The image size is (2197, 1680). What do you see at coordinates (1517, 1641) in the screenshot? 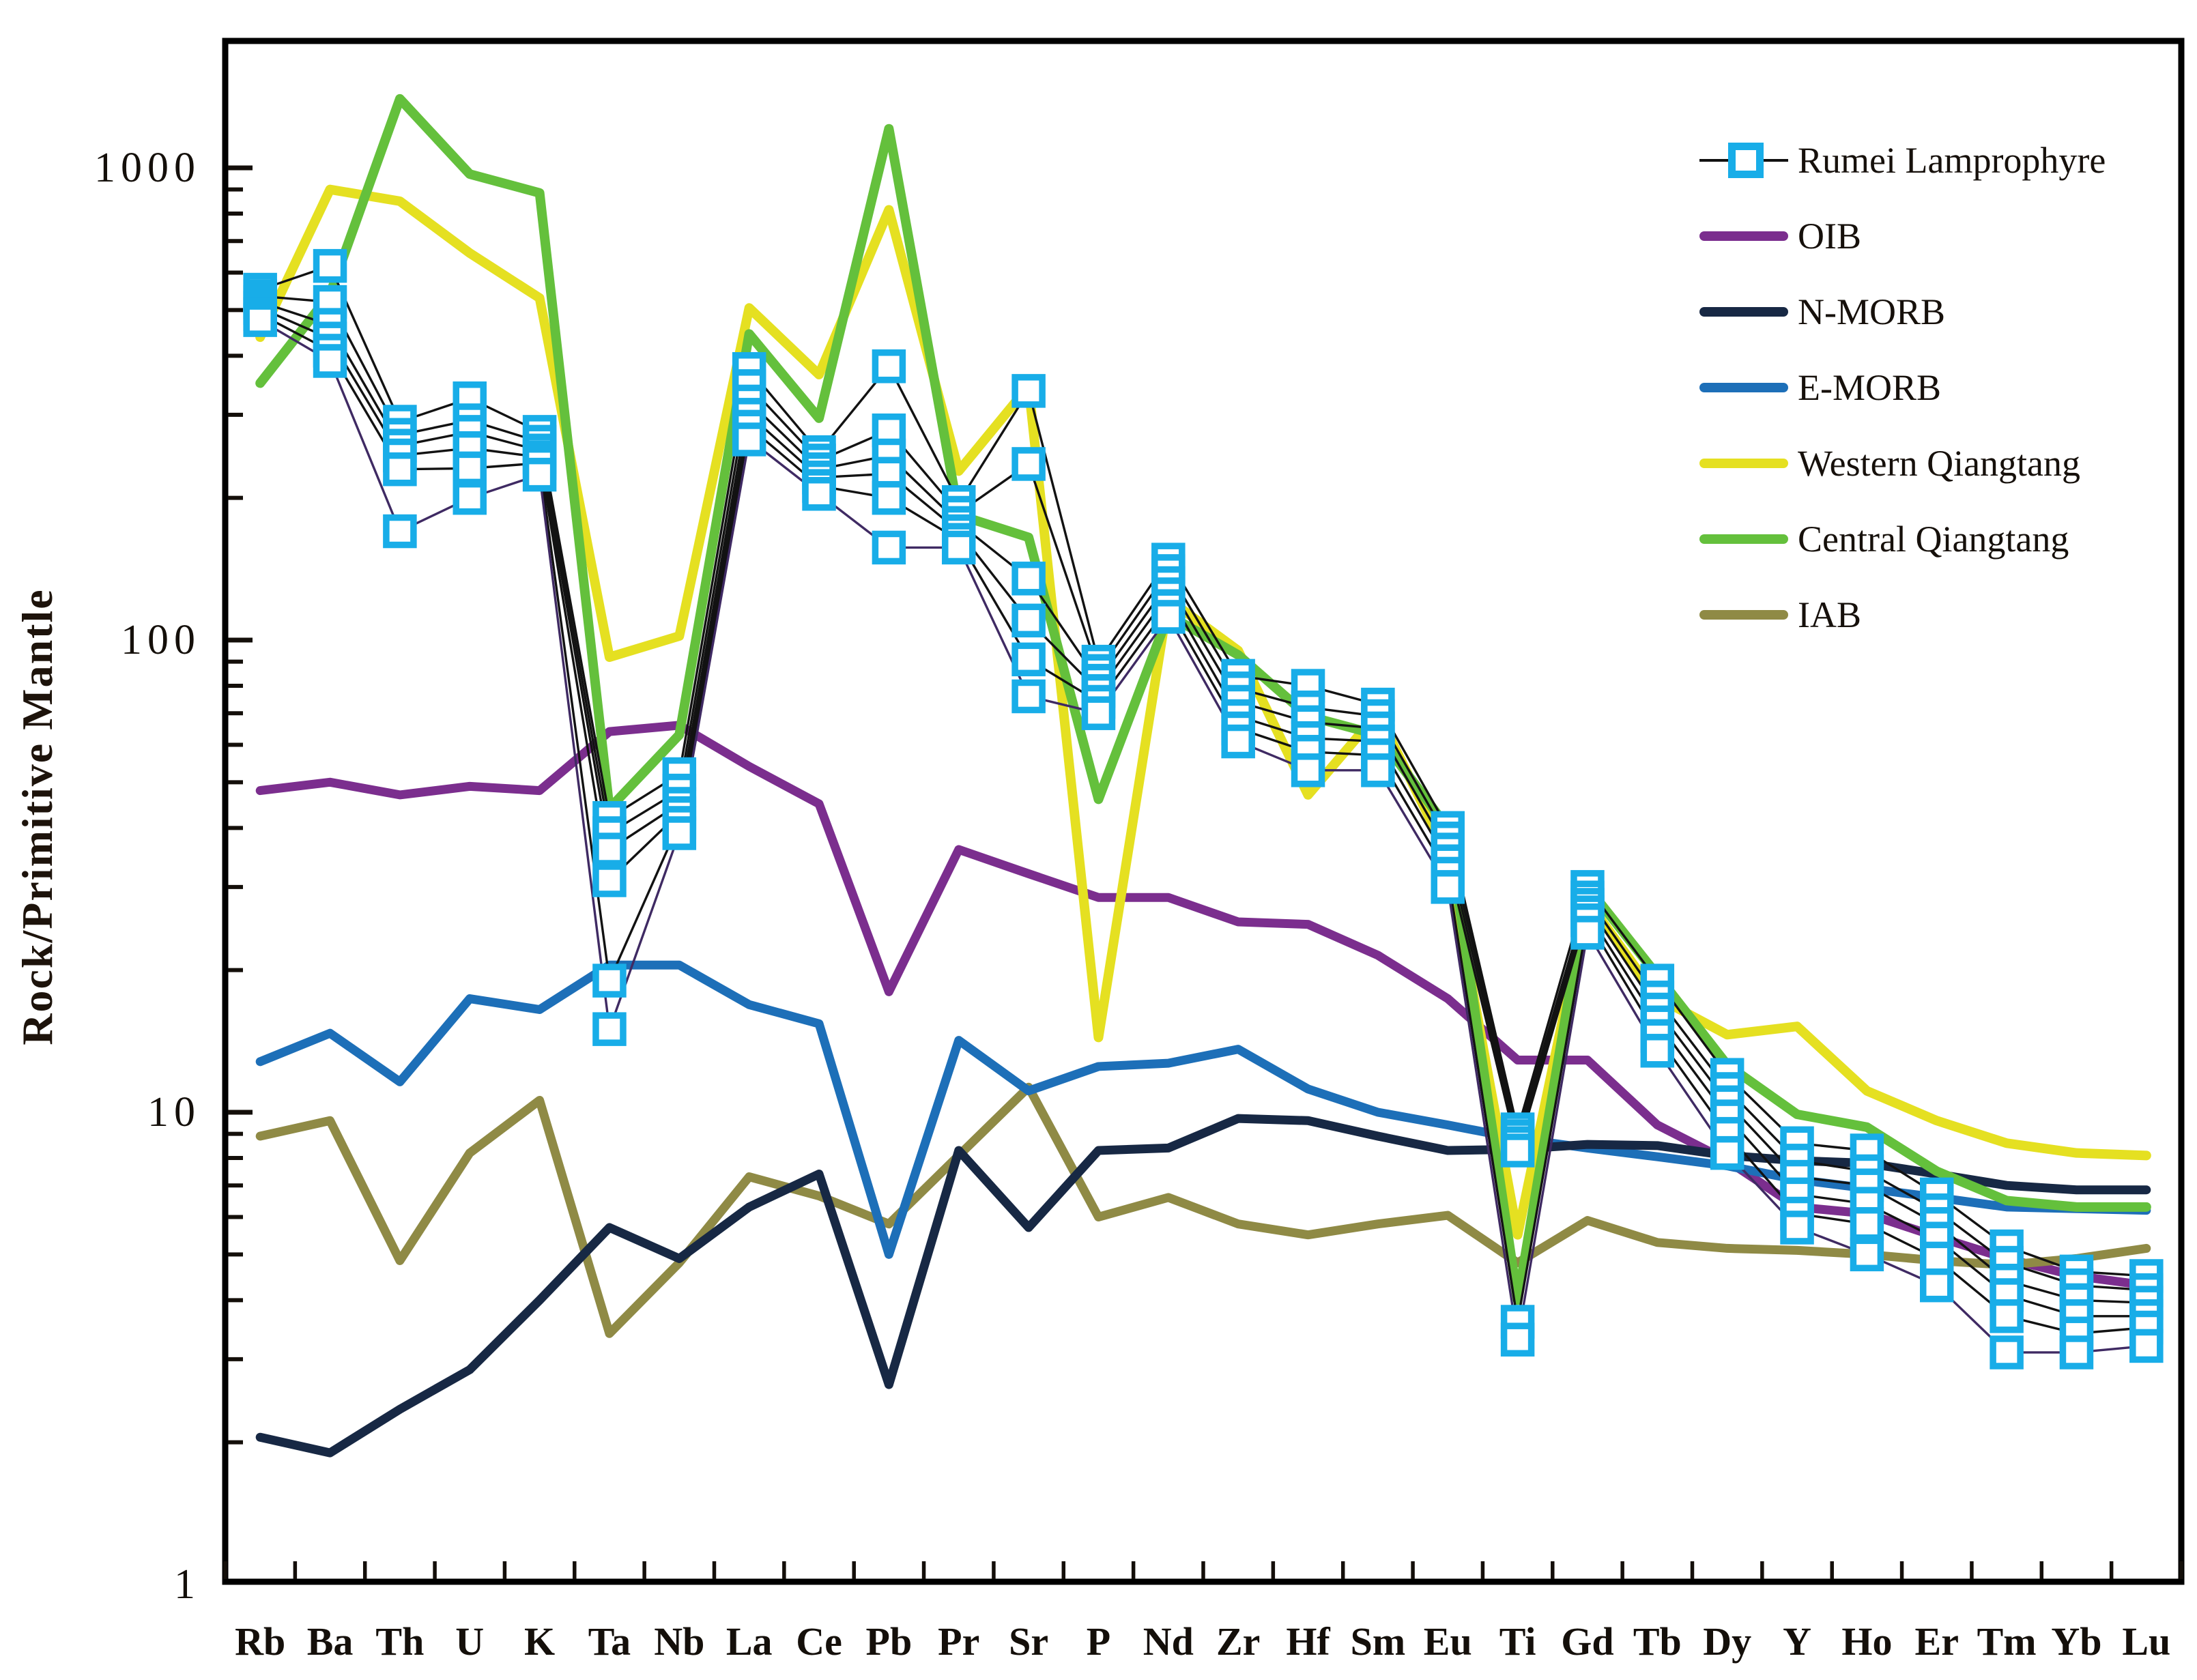
I see `x-label-Ti: Ti` at bounding box center [1517, 1641].